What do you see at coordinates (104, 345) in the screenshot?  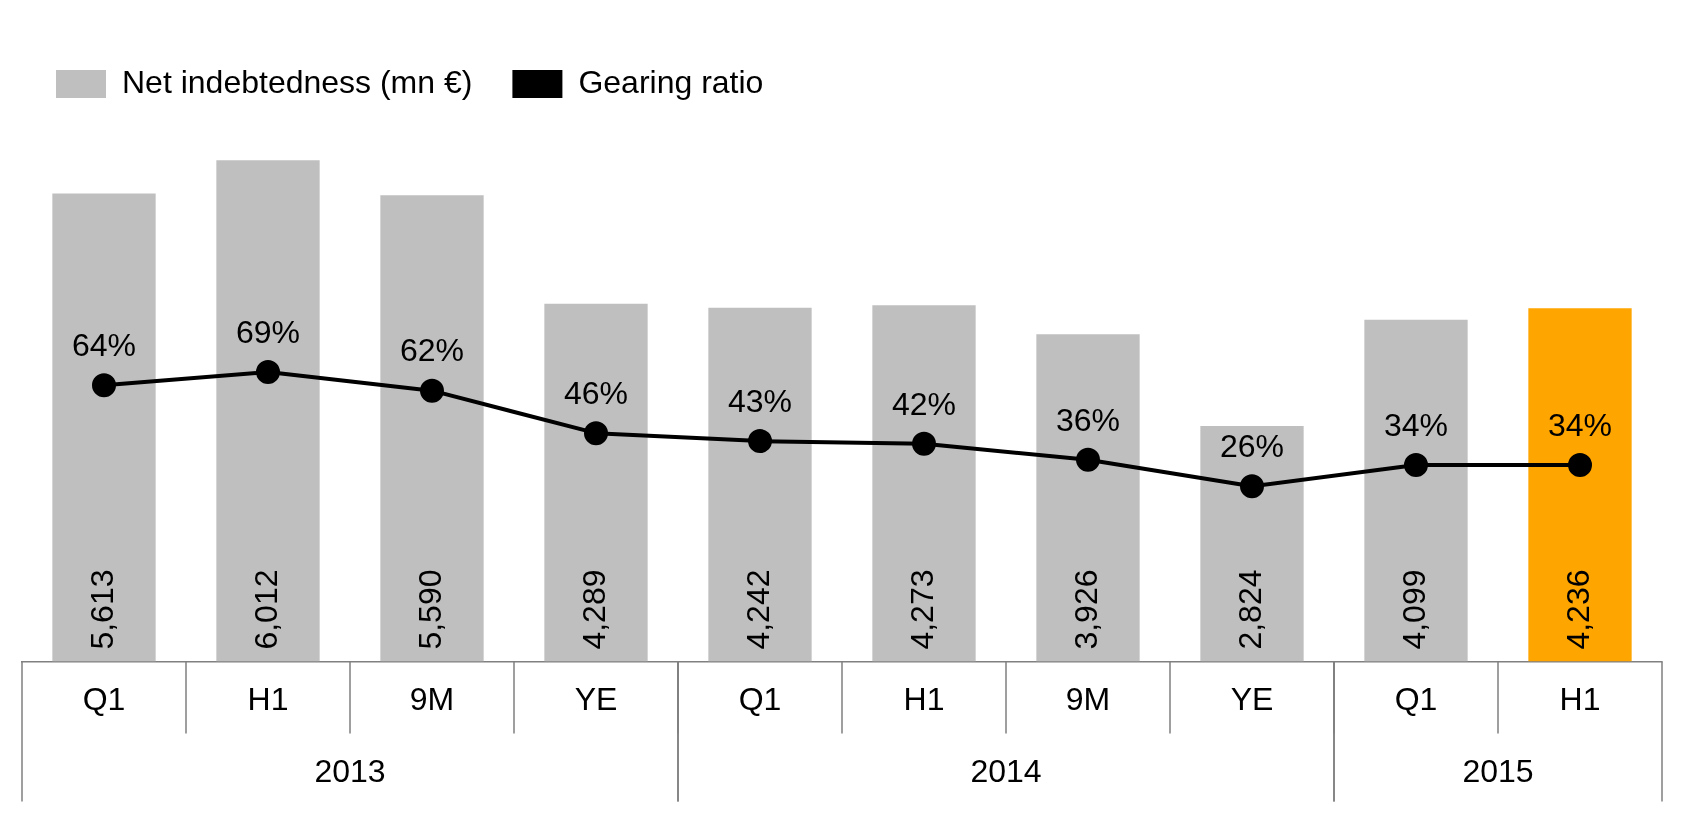 I see `data-label: 64%` at bounding box center [104, 345].